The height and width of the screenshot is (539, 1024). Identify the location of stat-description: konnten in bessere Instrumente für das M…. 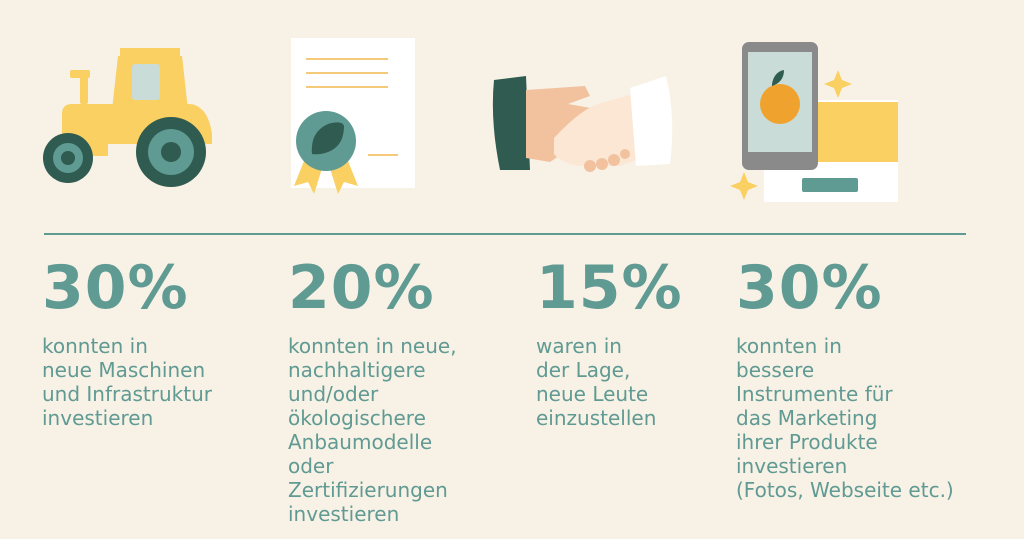
(845, 418).